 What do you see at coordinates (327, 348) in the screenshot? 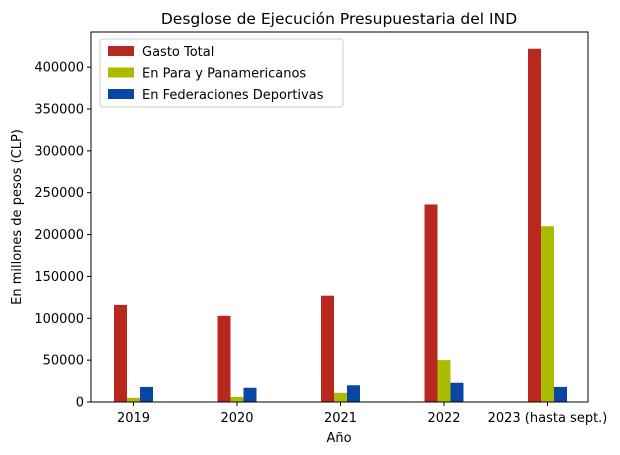
I see `bar-gasto-total-2021` at bounding box center [327, 348].